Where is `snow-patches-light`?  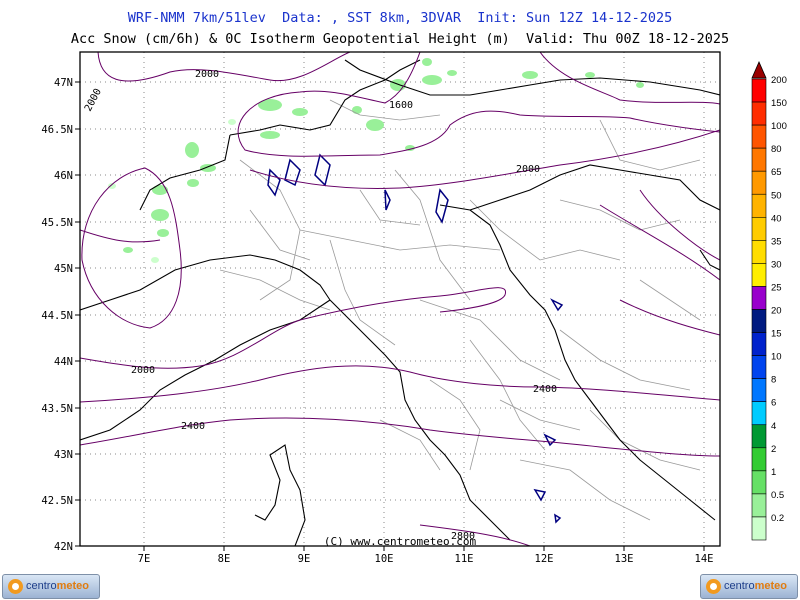
snow-patches-light is located at coordinates (172, 191).